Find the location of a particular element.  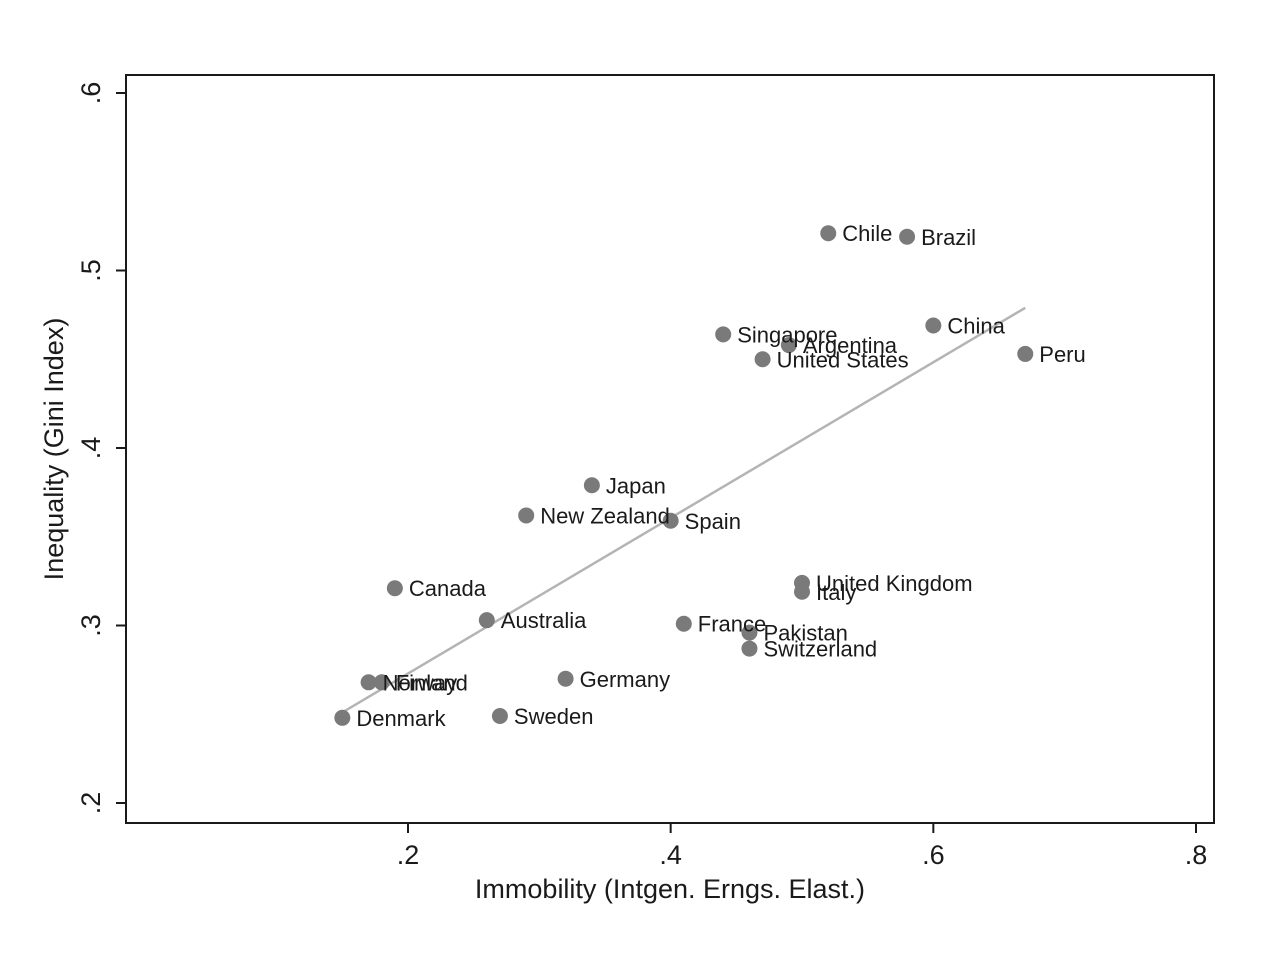

data-label: Singapore is located at coordinates (787, 334).